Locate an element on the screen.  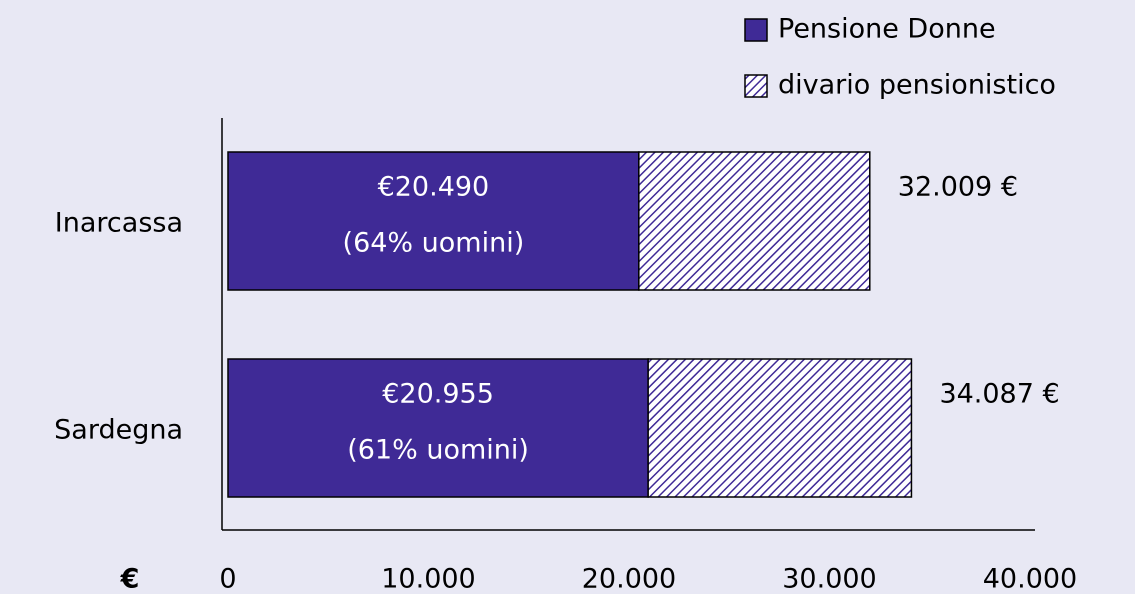
annotation: (64% uomini) is located at coordinates (434, 243).